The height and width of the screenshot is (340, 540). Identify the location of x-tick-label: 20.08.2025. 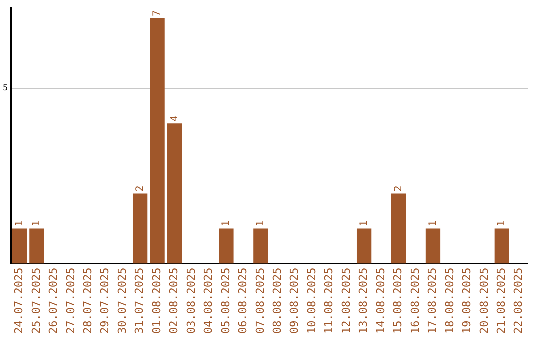
(484, 301).